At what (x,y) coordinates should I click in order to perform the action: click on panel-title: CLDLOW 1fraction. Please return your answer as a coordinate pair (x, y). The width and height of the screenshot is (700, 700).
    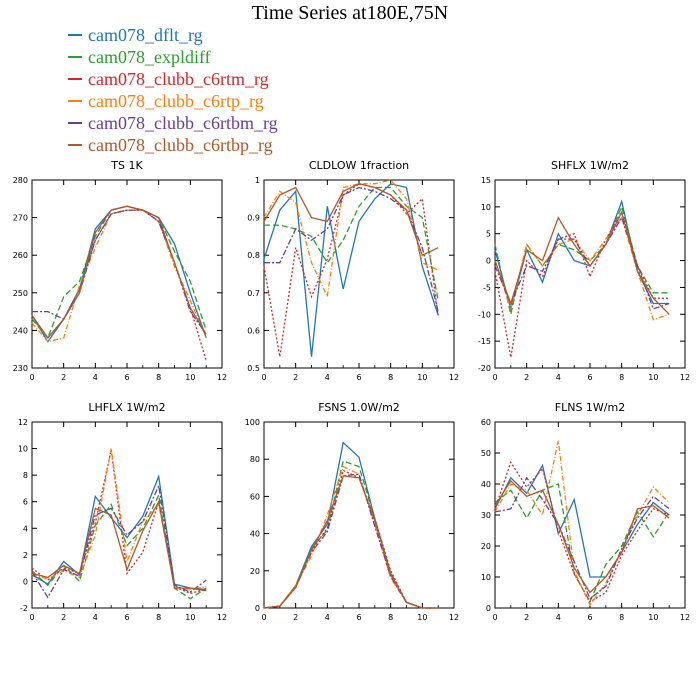
    Looking at the image, I should click on (359, 165).